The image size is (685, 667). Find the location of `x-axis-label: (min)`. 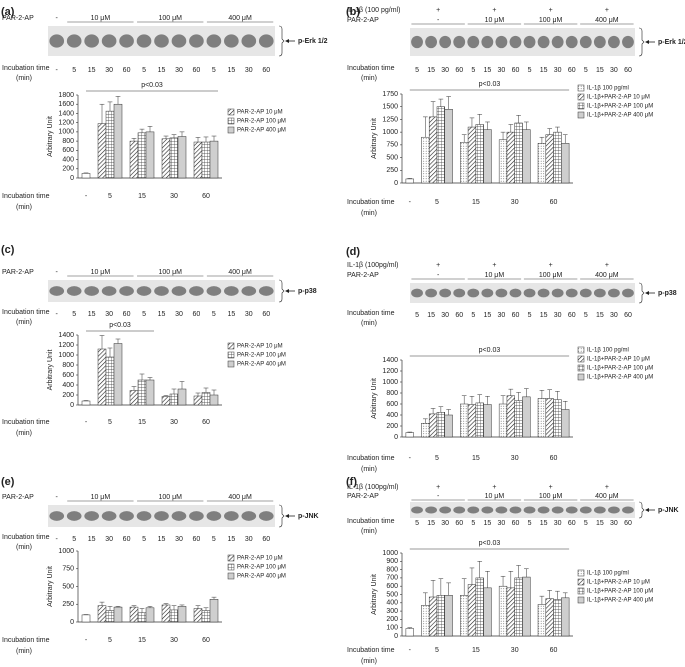

x-axis-label: (min) is located at coordinates (24, 651).